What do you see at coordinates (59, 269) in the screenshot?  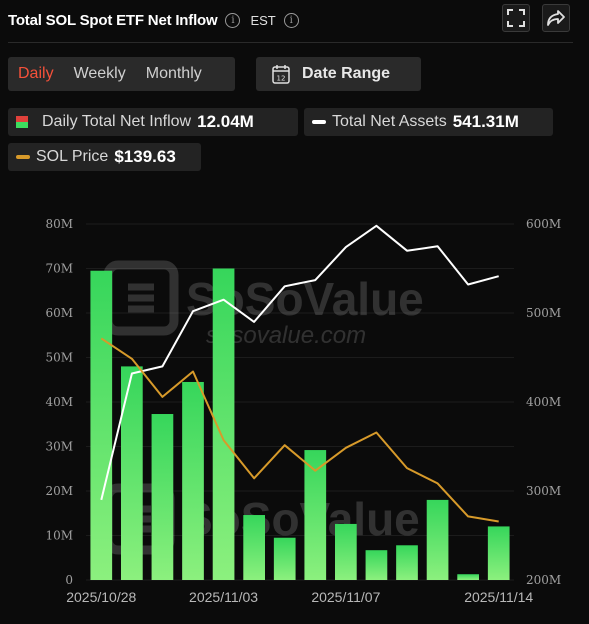 I see `left-axis-tick: 70M` at bounding box center [59, 269].